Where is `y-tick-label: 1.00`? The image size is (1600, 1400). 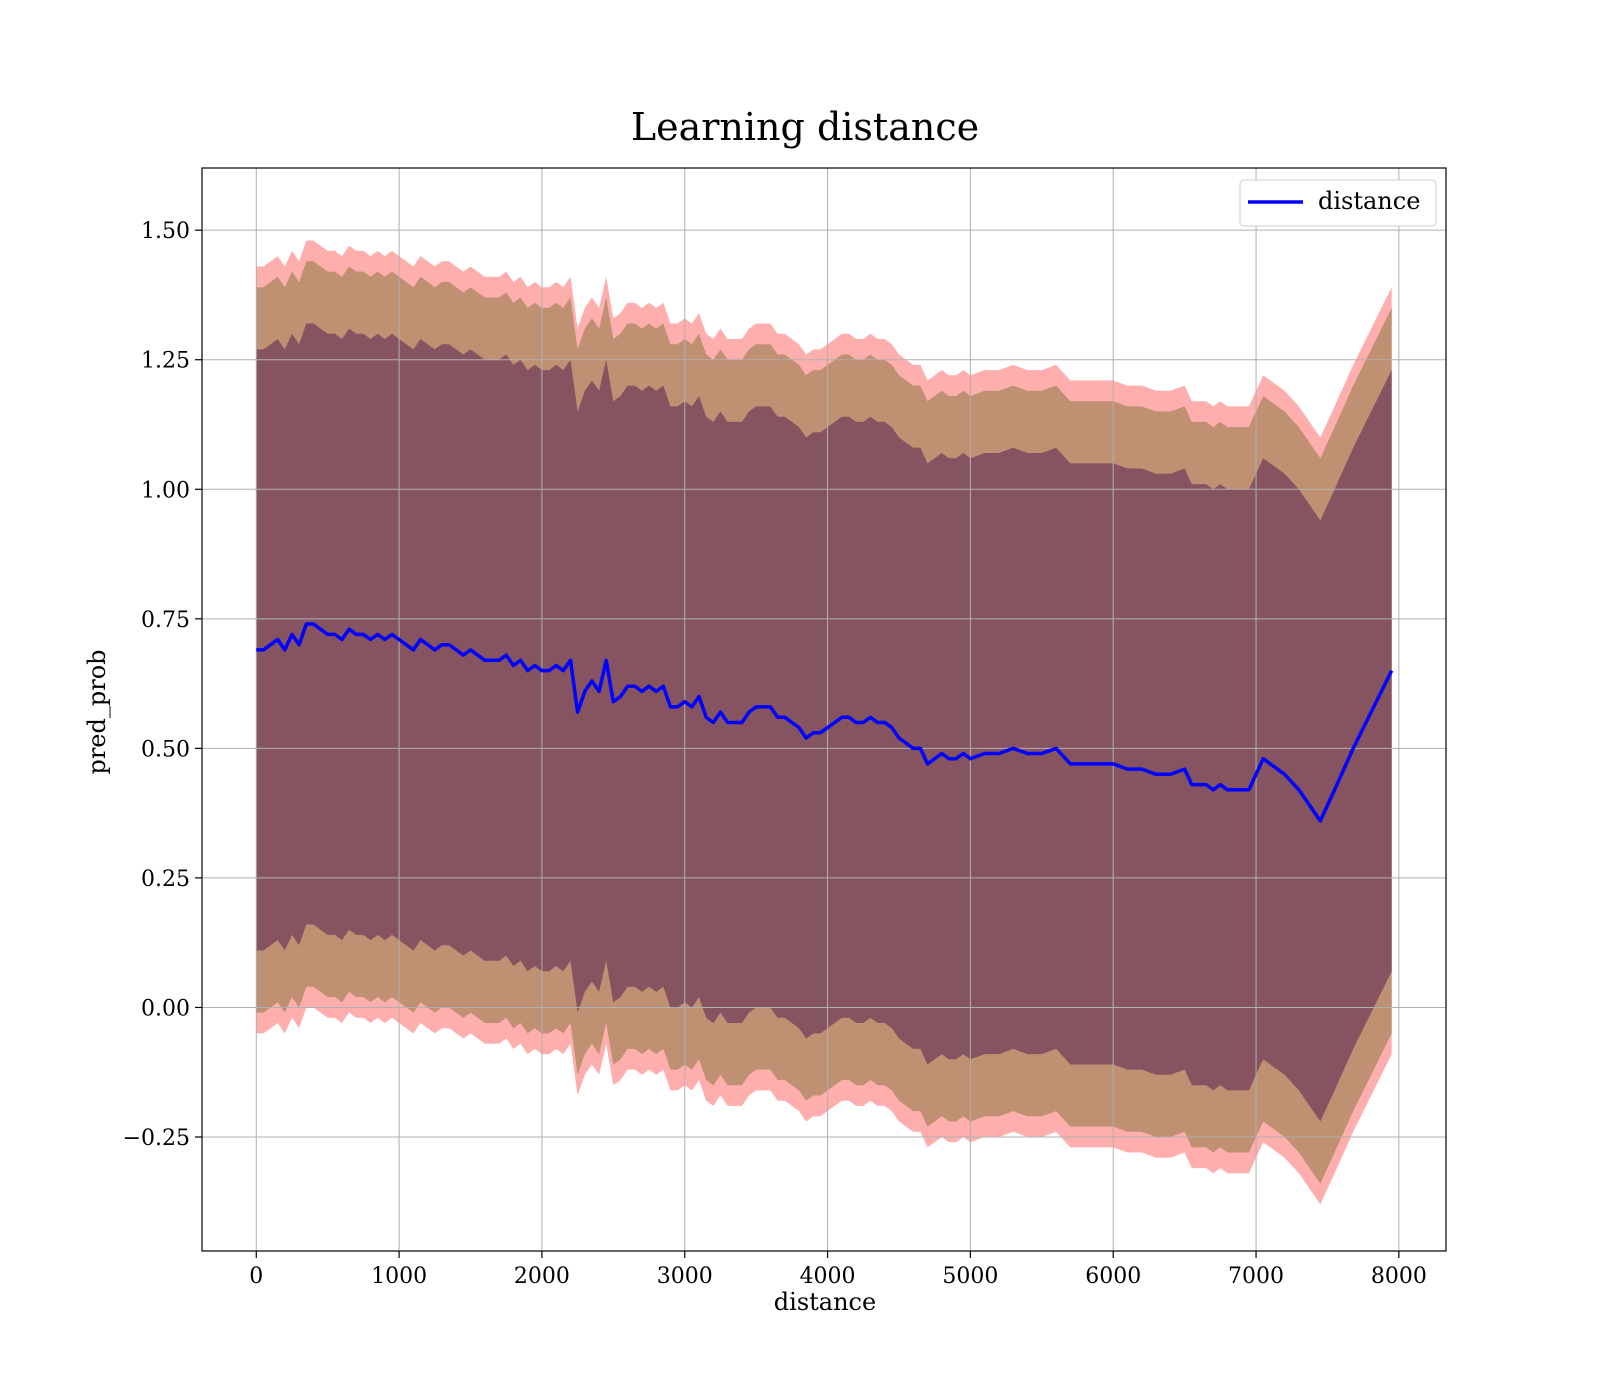 y-tick-label: 1.00 is located at coordinates (165, 490).